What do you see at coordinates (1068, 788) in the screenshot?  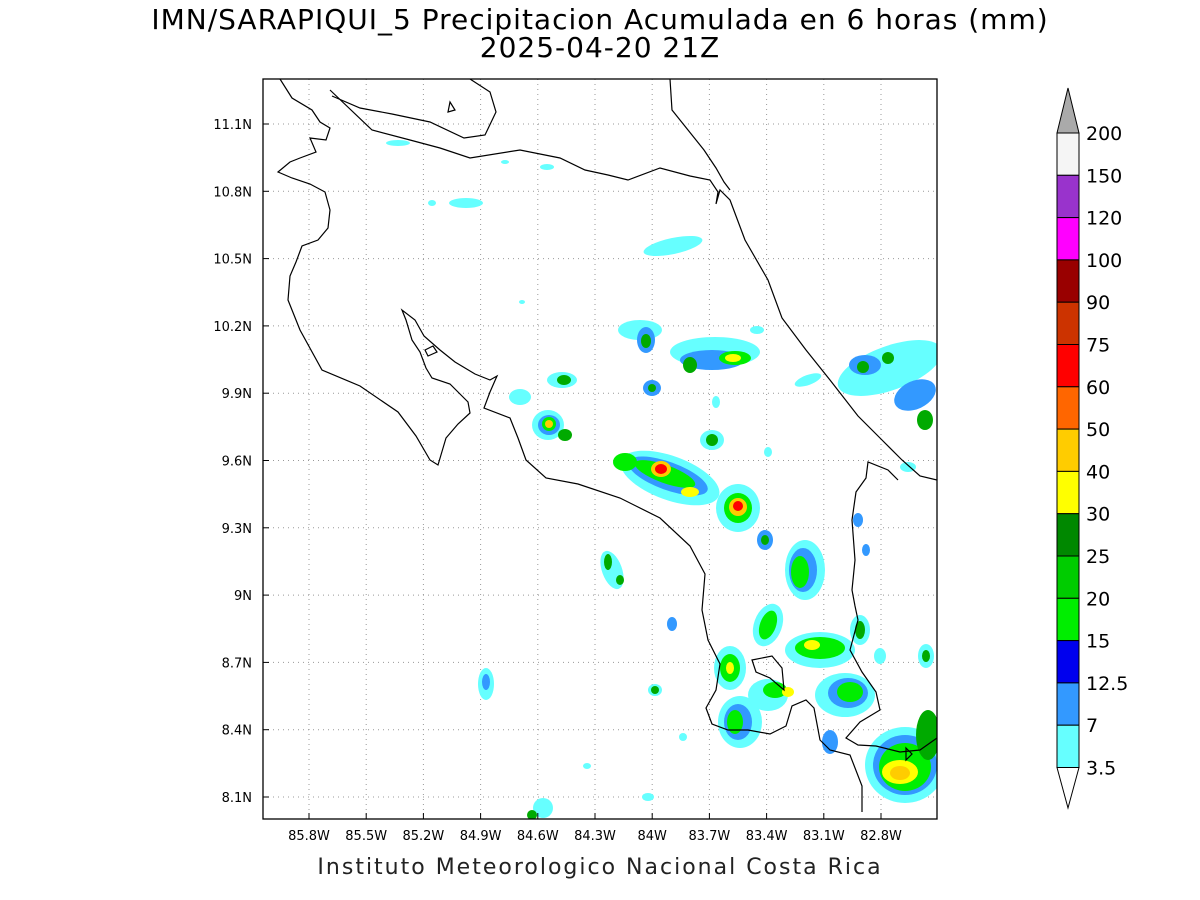 I see `colorbar-min-triangle` at bounding box center [1068, 788].